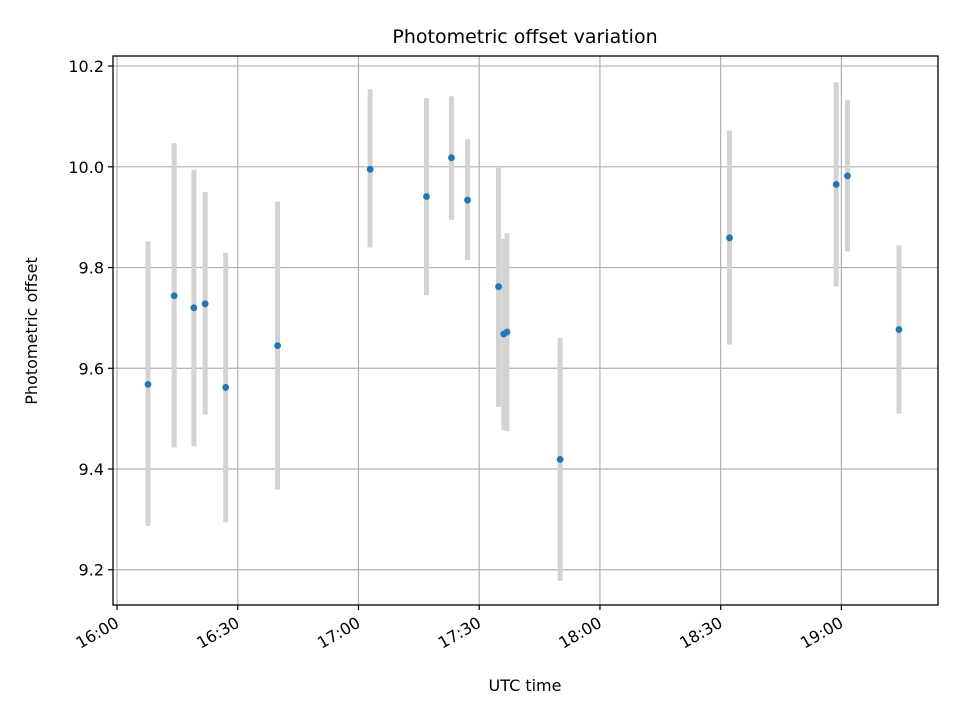  I want to click on y-tick-label: 9.8, so click(91, 268).